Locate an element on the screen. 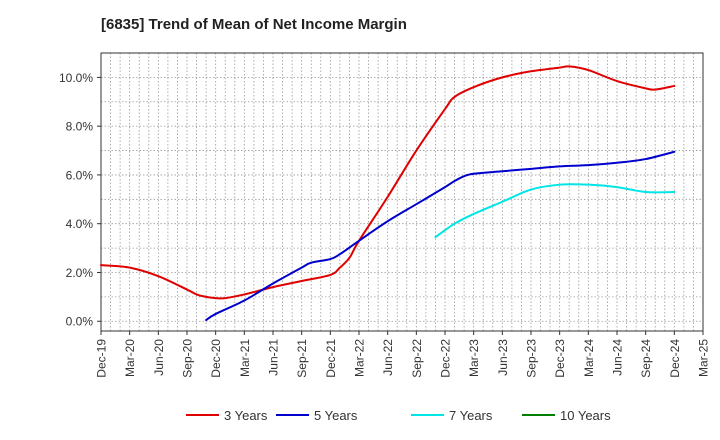 This screenshot has width=720, height=440. x-tick-label: Sep-23 is located at coordinates (532, 358).